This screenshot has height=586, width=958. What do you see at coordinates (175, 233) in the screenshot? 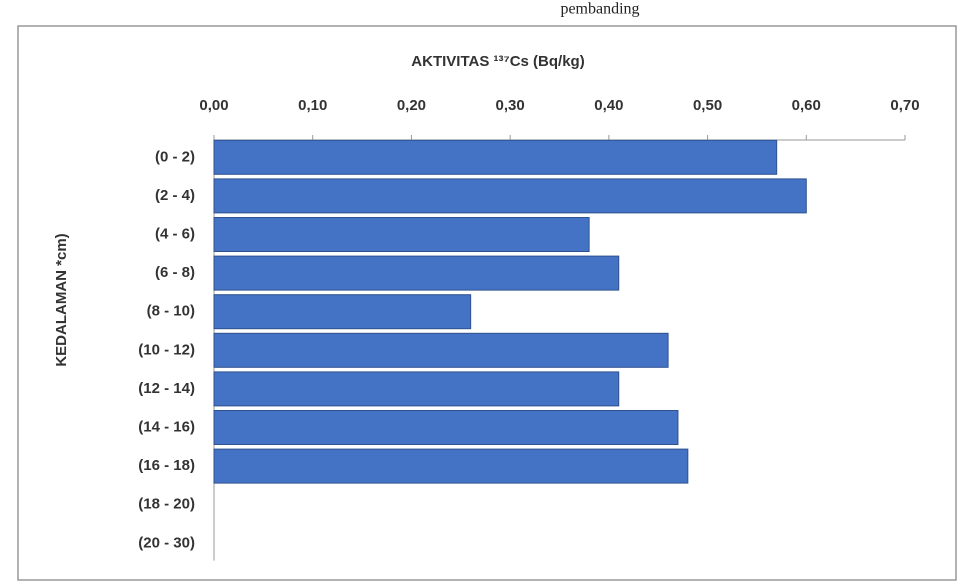
I see `y-tick-label: (4 - 6)` at bounding box center [175, 233].